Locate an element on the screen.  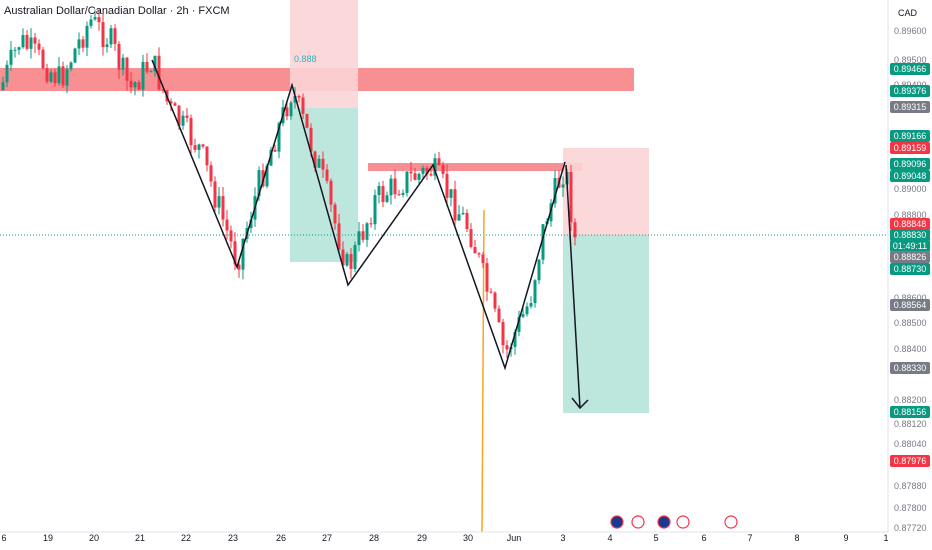
price-tick: 0.87720 is located at coordinates (910, 528).